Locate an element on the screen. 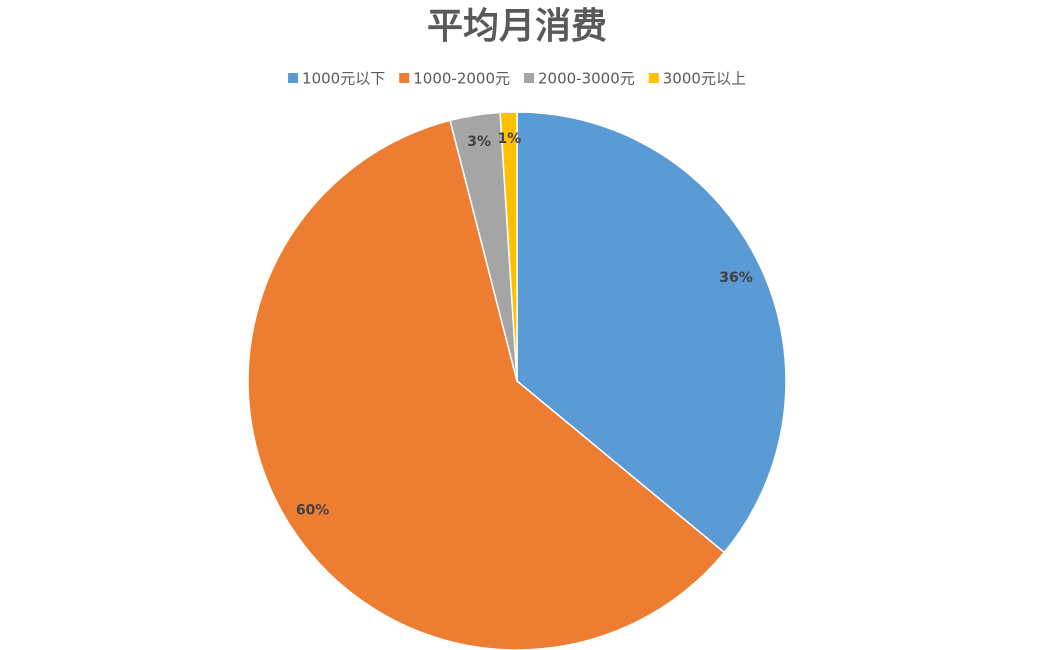 The image size is (1044, 650). data-label: 3% is located at coordinates (479, 142).